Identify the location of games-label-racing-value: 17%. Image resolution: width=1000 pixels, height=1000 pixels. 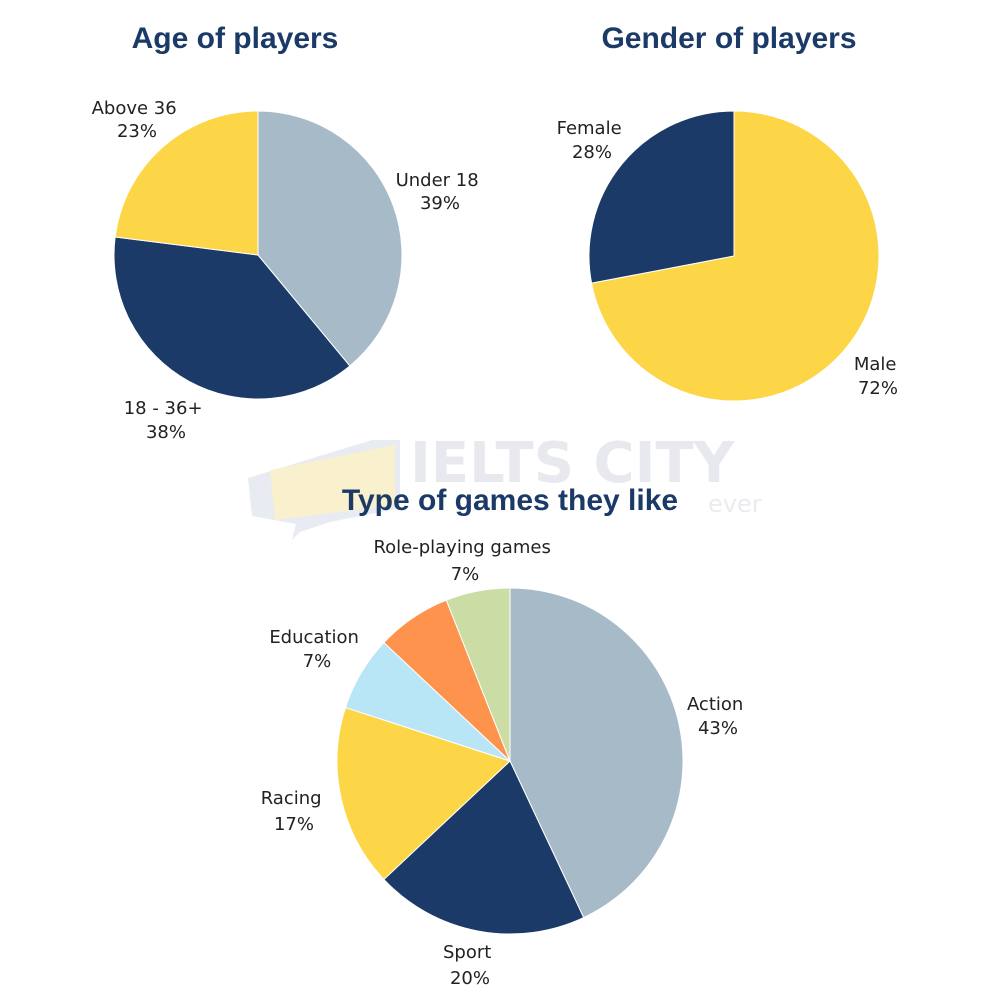
(294, 824).